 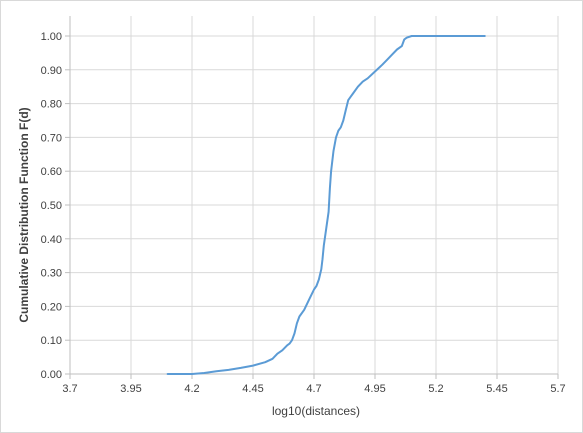 What do you see at coordinates (316, 411) in the screenshot?
I see `x-axis-title: log10(distances)` at bounding box center [316, 411].